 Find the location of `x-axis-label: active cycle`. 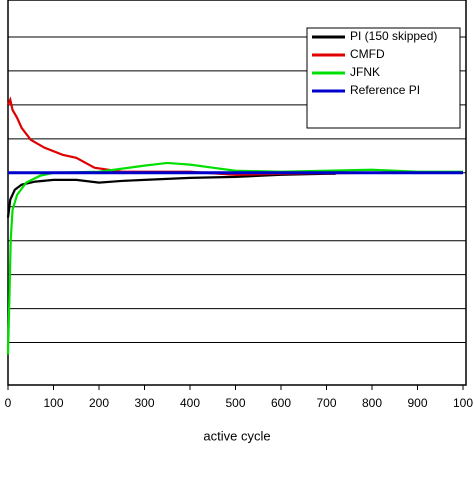

x-axis-label: active cycle is located at coordinates (236, 435).